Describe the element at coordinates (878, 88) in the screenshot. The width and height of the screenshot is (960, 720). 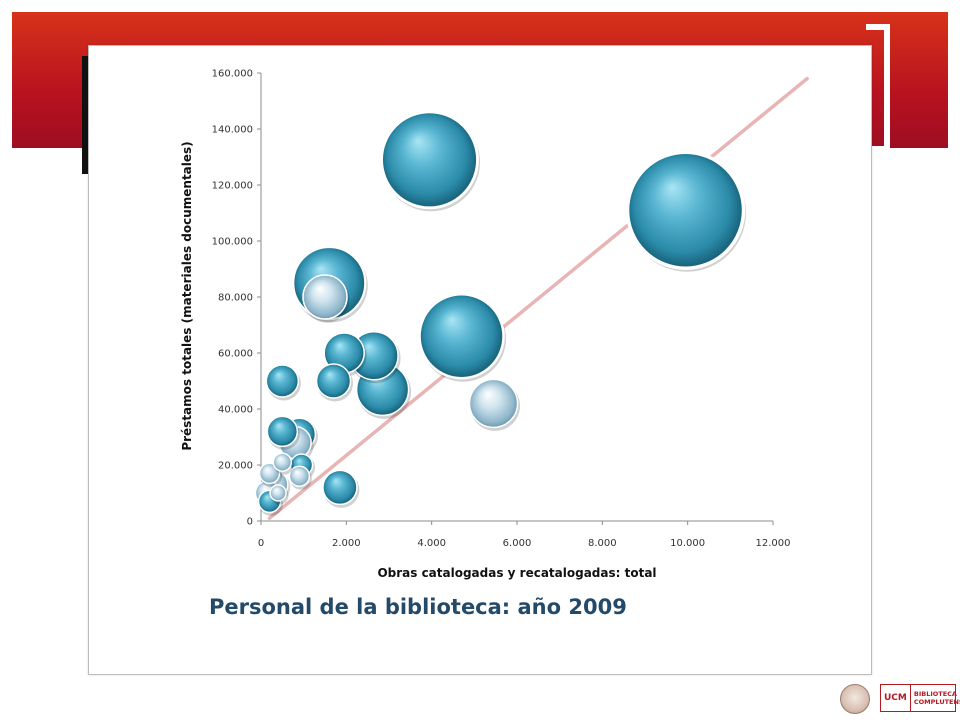
I see `bracket-decoration` at that location.